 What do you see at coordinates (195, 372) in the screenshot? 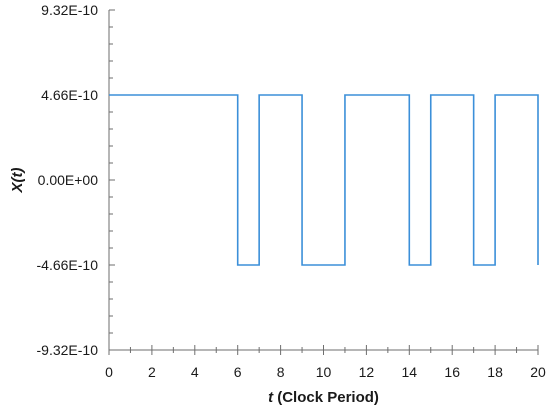
I see `x-tick-label: 4` at bounding box center [195, 372].